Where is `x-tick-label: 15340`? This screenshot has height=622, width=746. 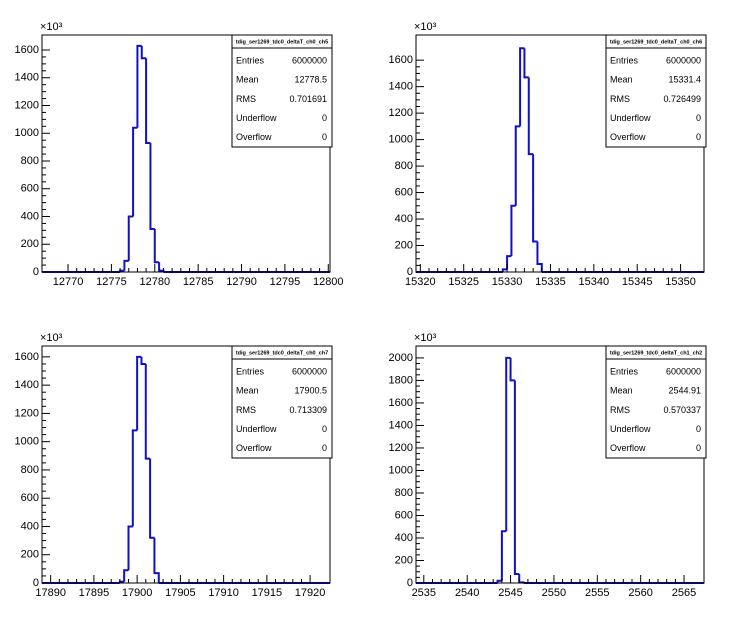 x-tick-label: 15340 is located at coordinates (594, 282).